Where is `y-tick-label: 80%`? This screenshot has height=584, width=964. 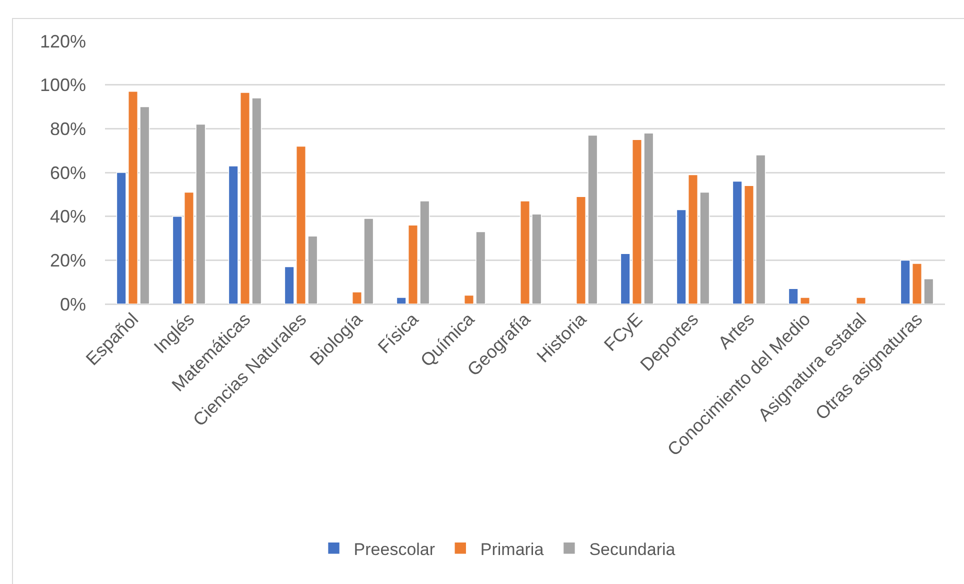 y-tick-label: 80% is located at coordinates (68, 128).